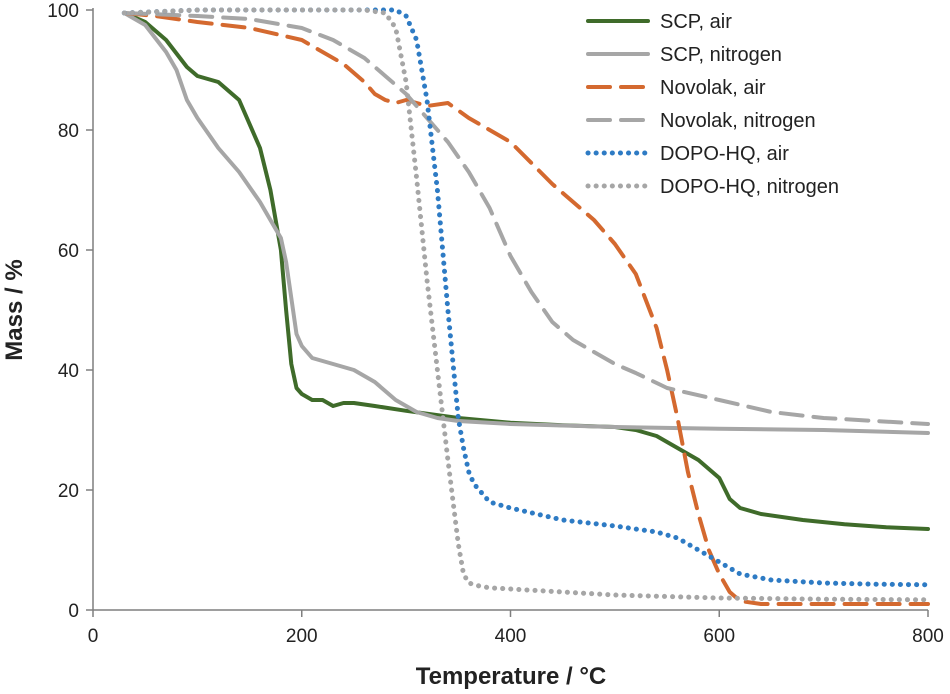  Describe the element at coordinates (14, 309) in the screenshot. I see `y-axis-title: Mass / %` at that location.